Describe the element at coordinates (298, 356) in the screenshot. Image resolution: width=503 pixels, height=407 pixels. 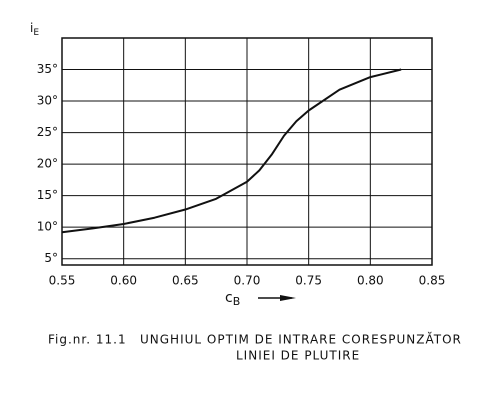
I see `caption-line: LINIEI DE PLUTIRE` at that location.